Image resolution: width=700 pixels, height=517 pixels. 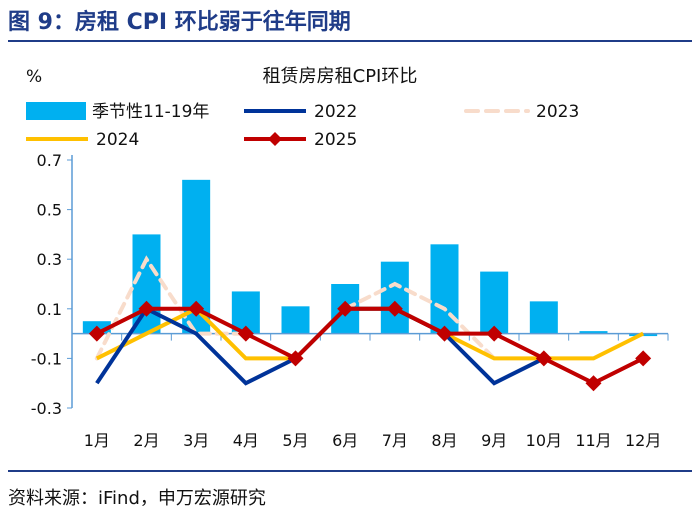 I want to click on x-tick-label: 12月, so click(x=643, y=440).